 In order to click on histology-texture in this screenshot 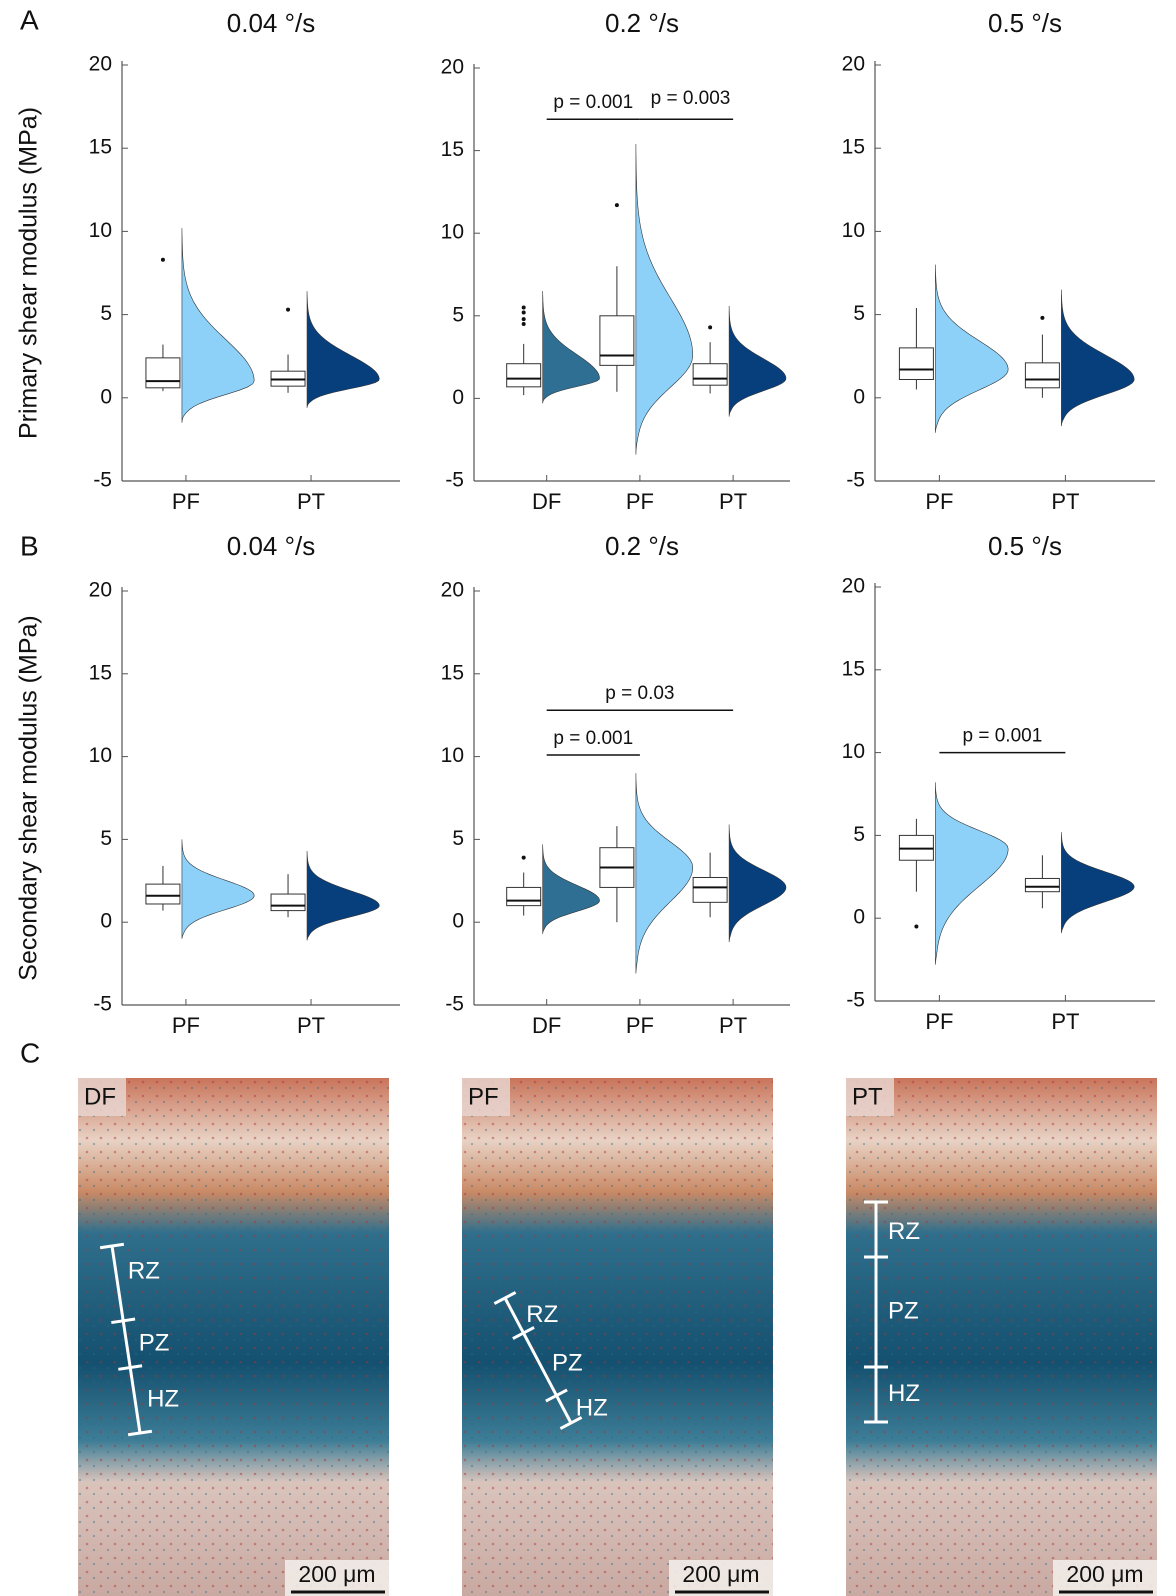, I will do `click(617, 1337)`.